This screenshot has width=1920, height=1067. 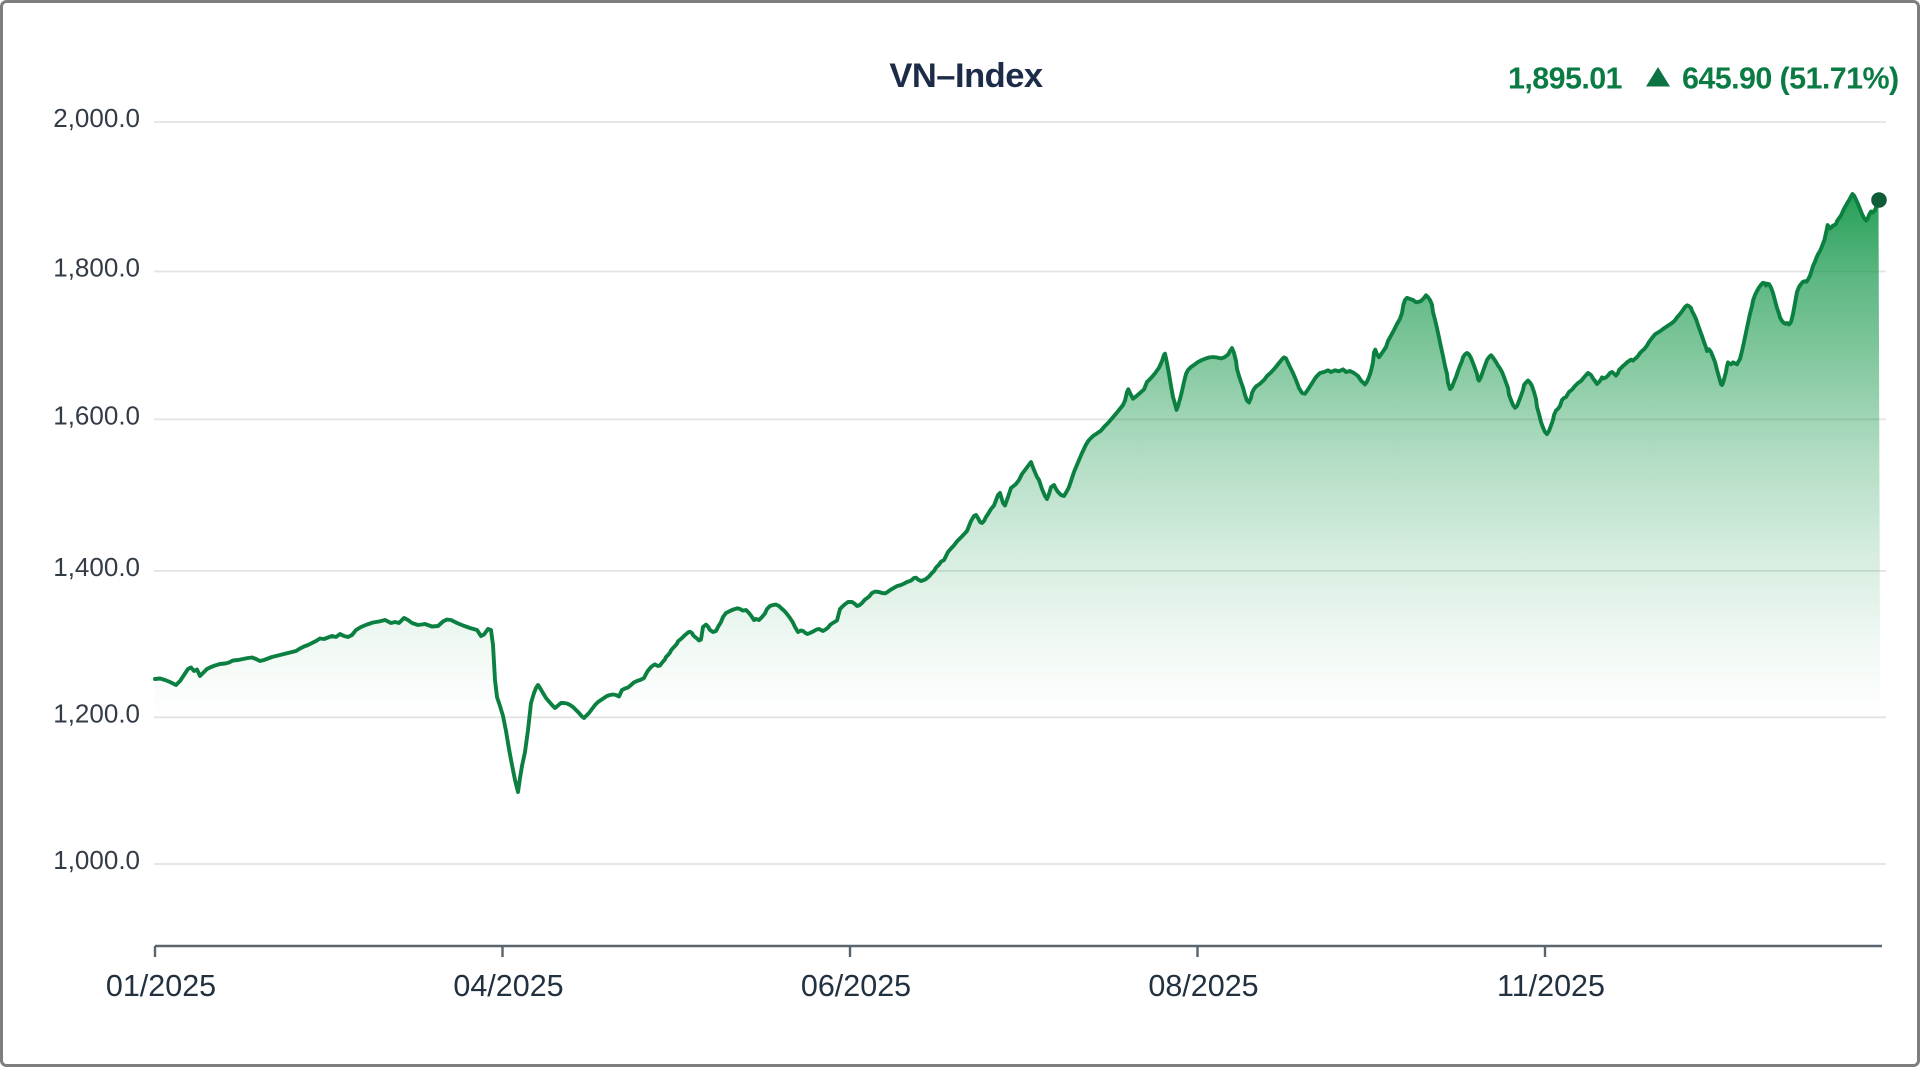 I want to click on svg-text: VN–Index, so click(x=966, y=76).